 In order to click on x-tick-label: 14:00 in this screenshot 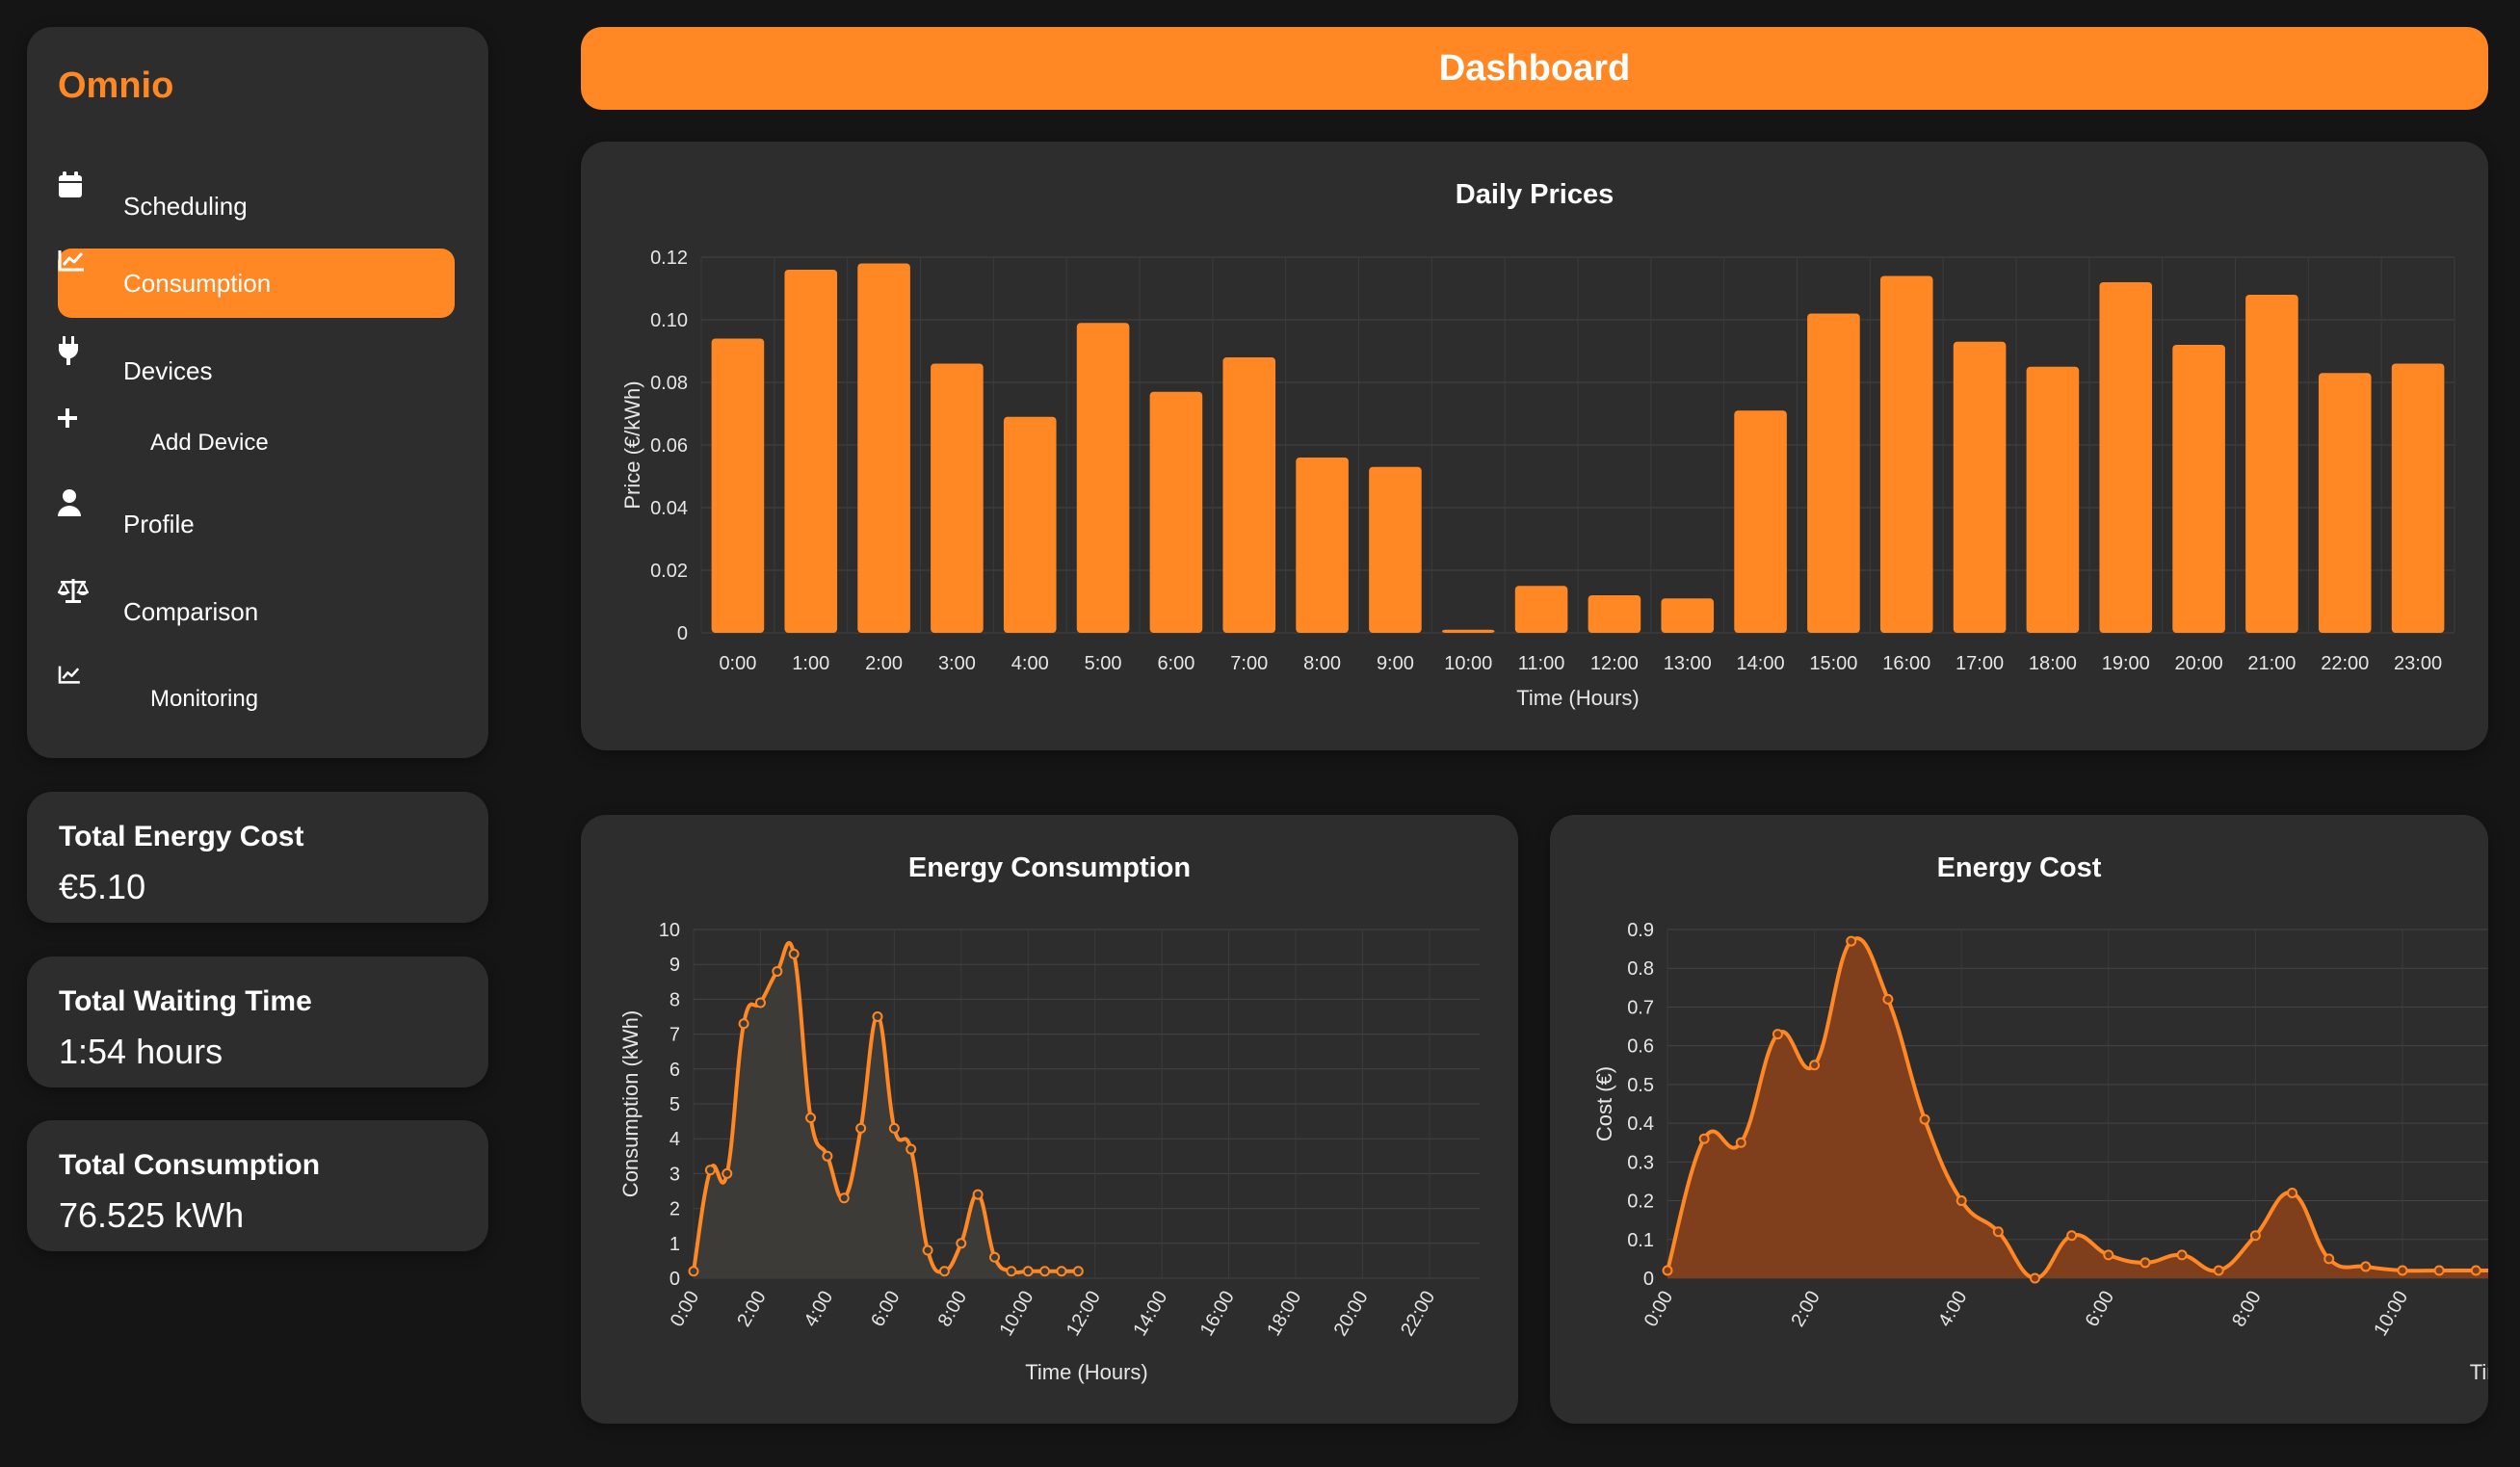, I will do `click(1150, 1314)`.